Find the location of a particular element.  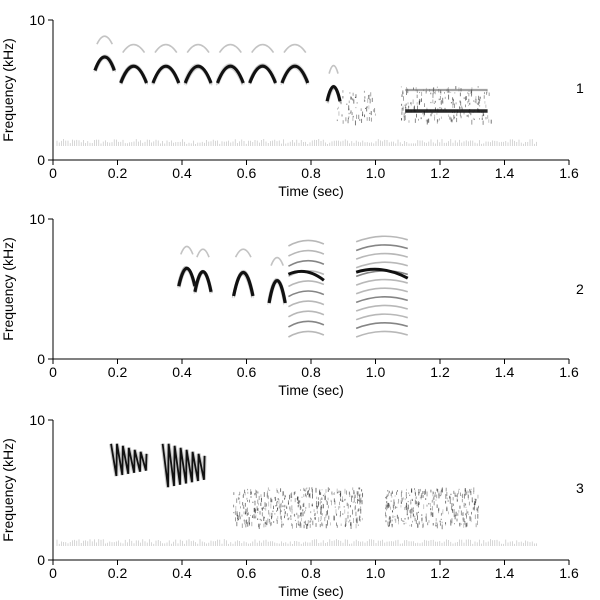

panel-3-y-axis-title: Frequency (kHz) is located at coordinates (8, 489).